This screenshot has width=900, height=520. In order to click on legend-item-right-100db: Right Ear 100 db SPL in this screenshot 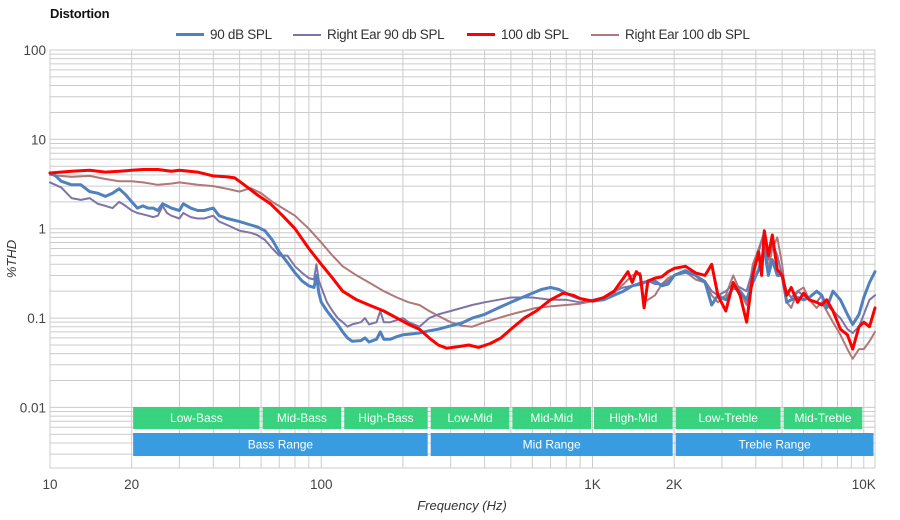, I will do `click(670, 34)`.